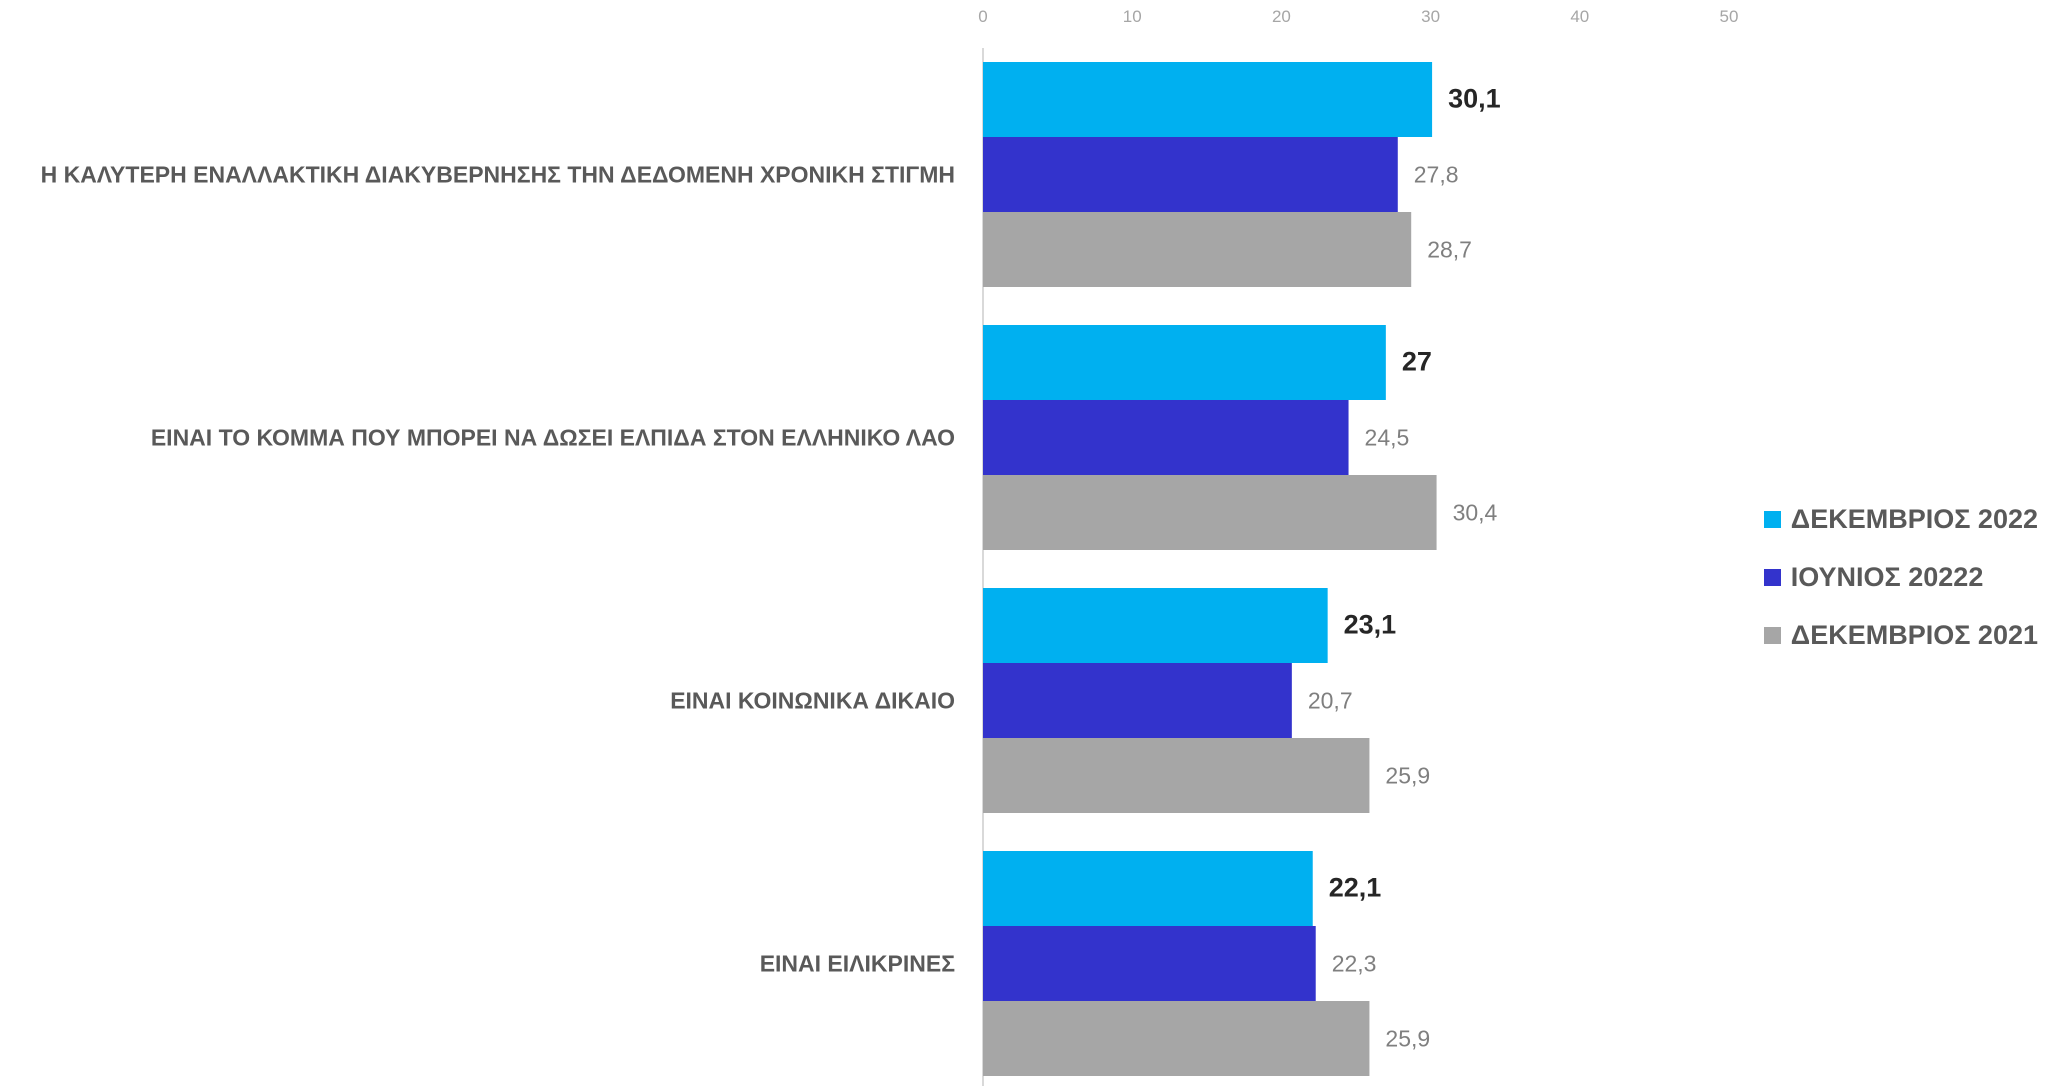 This screenshot has width=2048, height=1086. I want to click on data-label: 23,1, so click(1370, 625).